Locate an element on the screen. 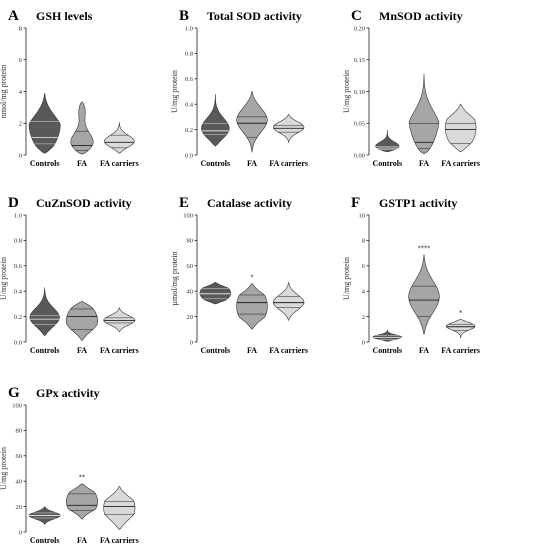 This screenshot has width=550, height=549. y-axis-label: nmol/mg protein is located at coordinates (4, 92).